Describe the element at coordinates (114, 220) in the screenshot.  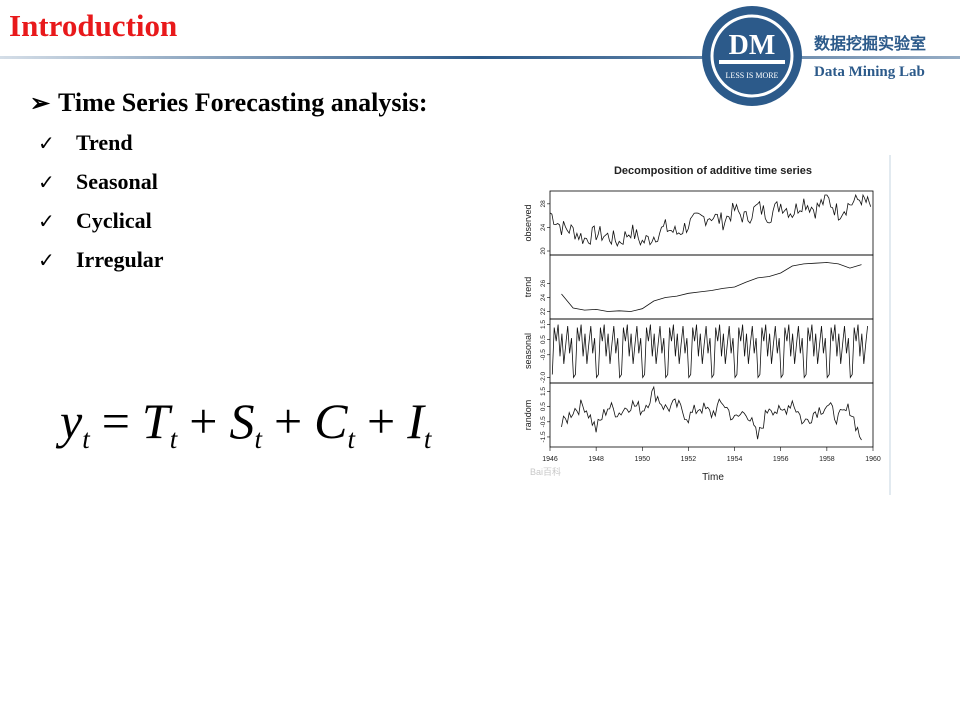
I see `list-item-label: Cyclical` at that location.